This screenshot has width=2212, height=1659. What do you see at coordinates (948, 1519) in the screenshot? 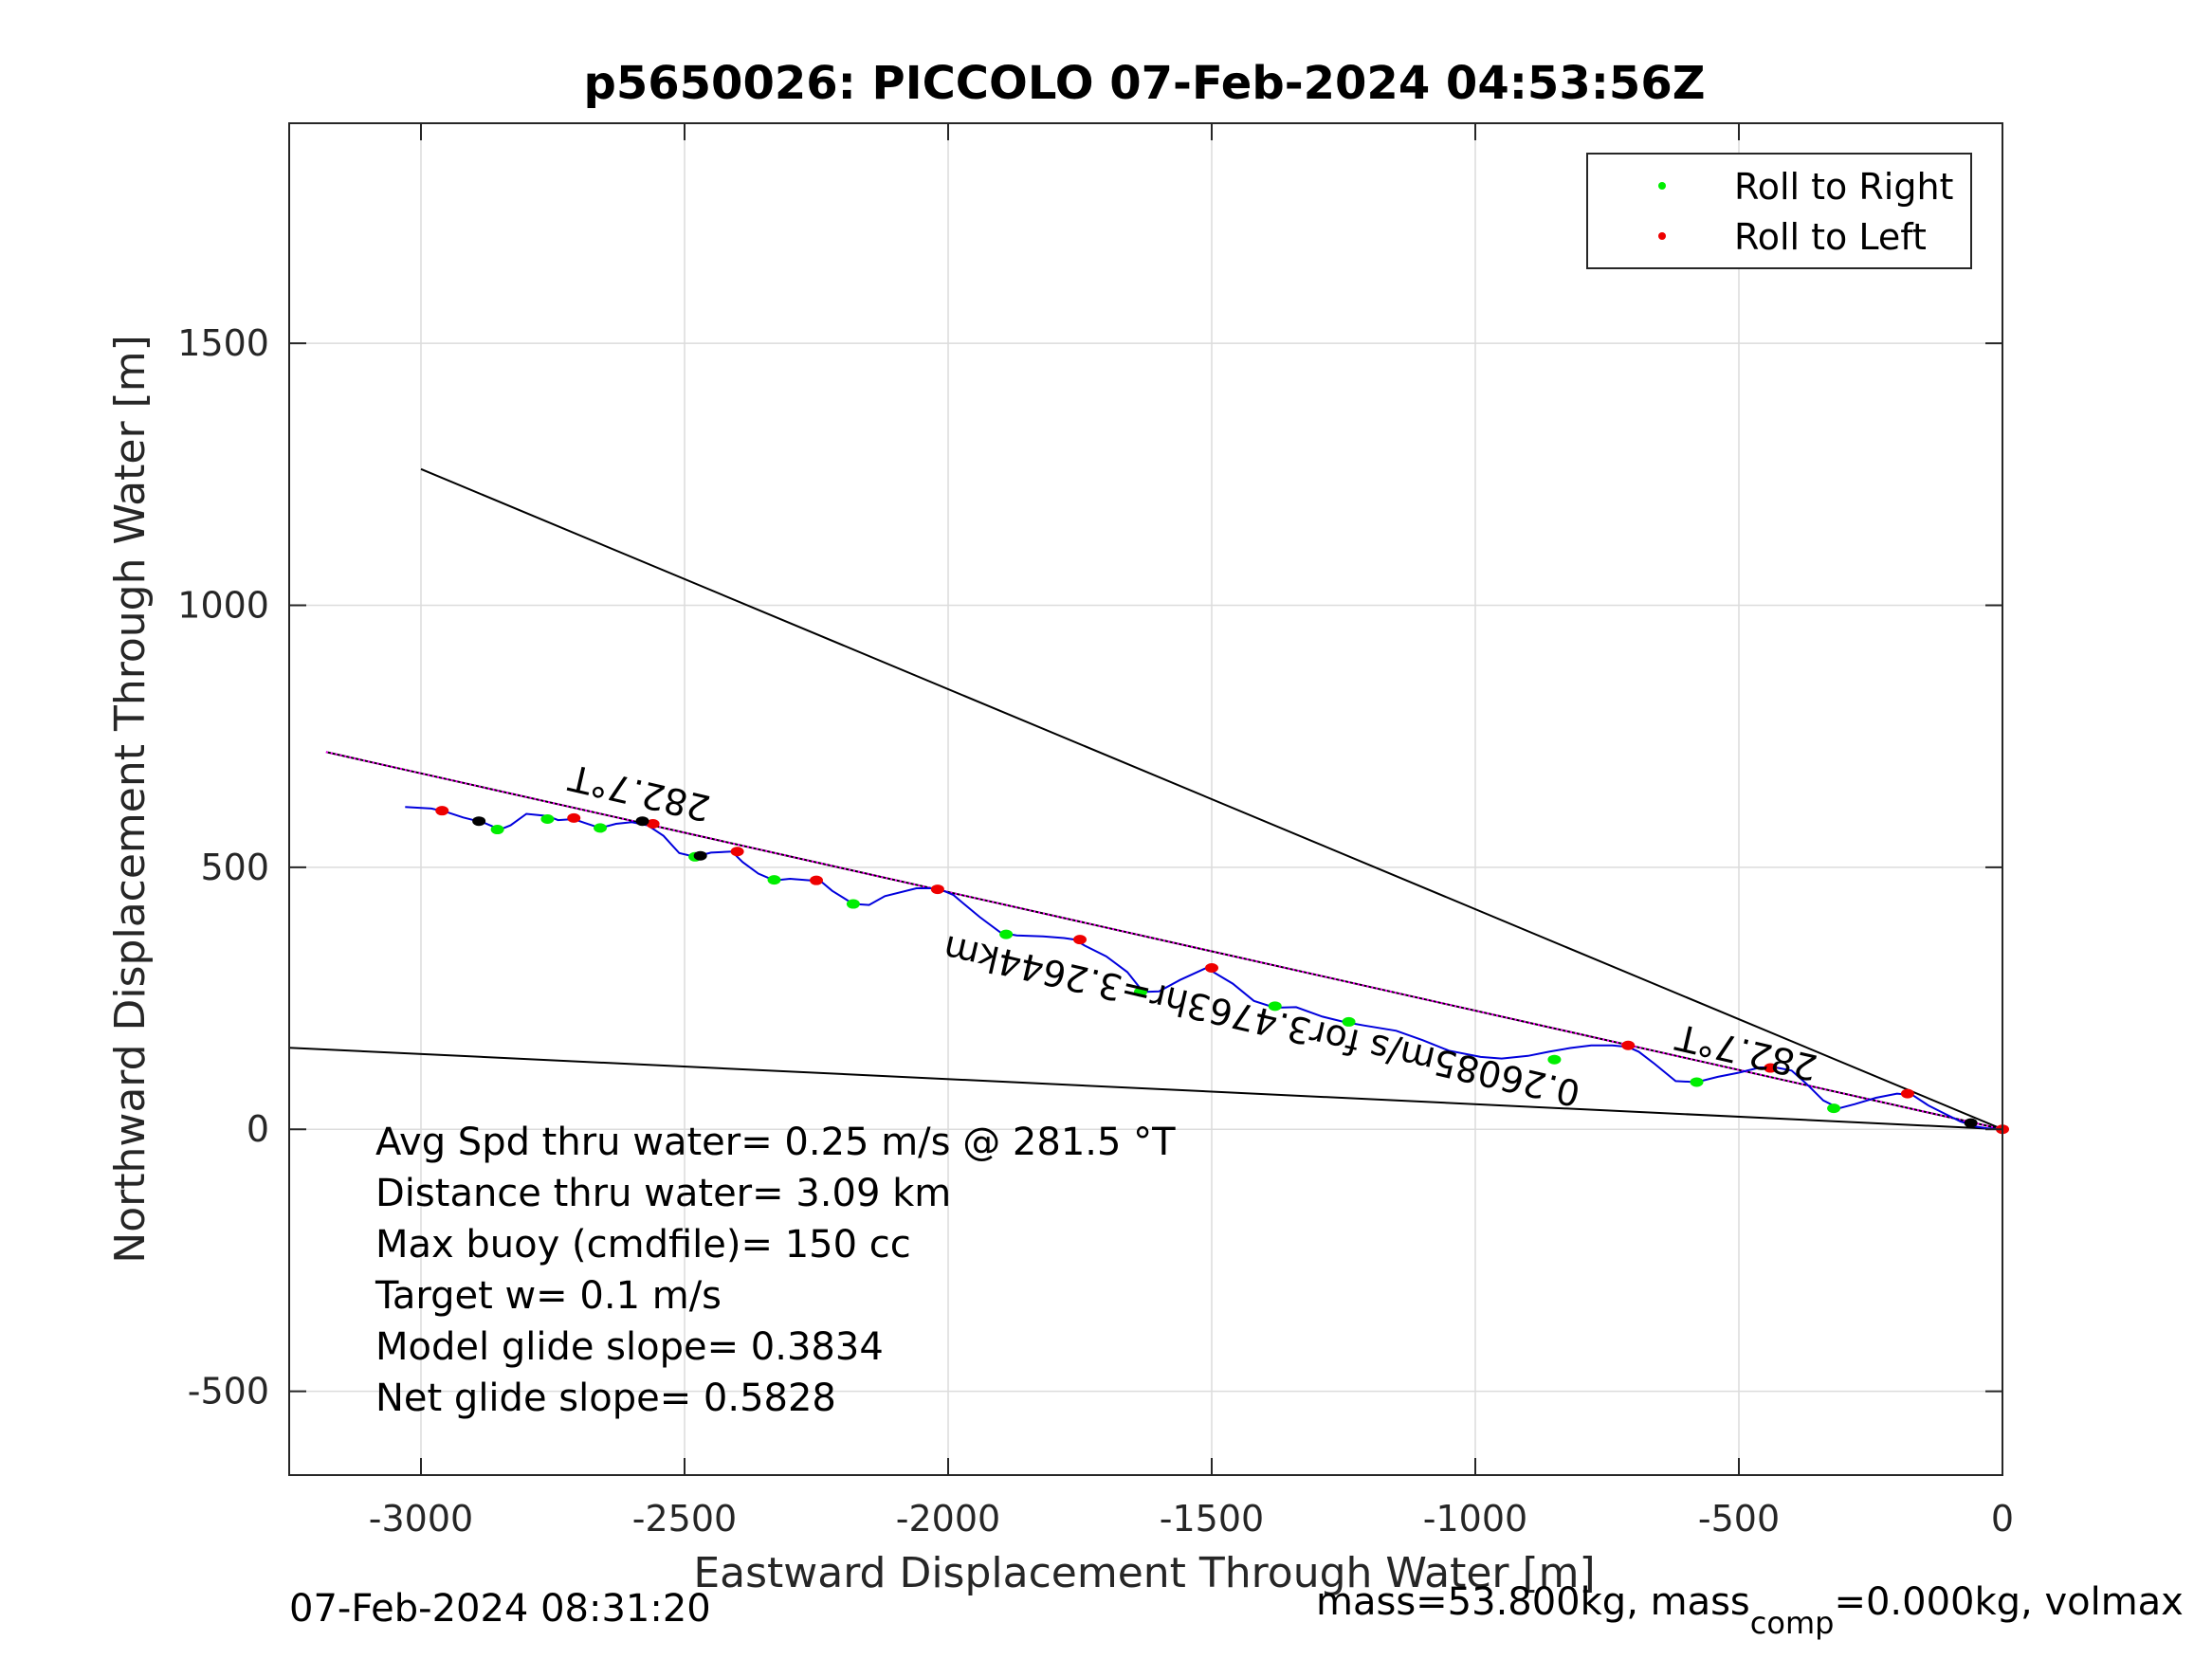
I see `x-tick-label: -2000` at bounding box center [948, 1519].